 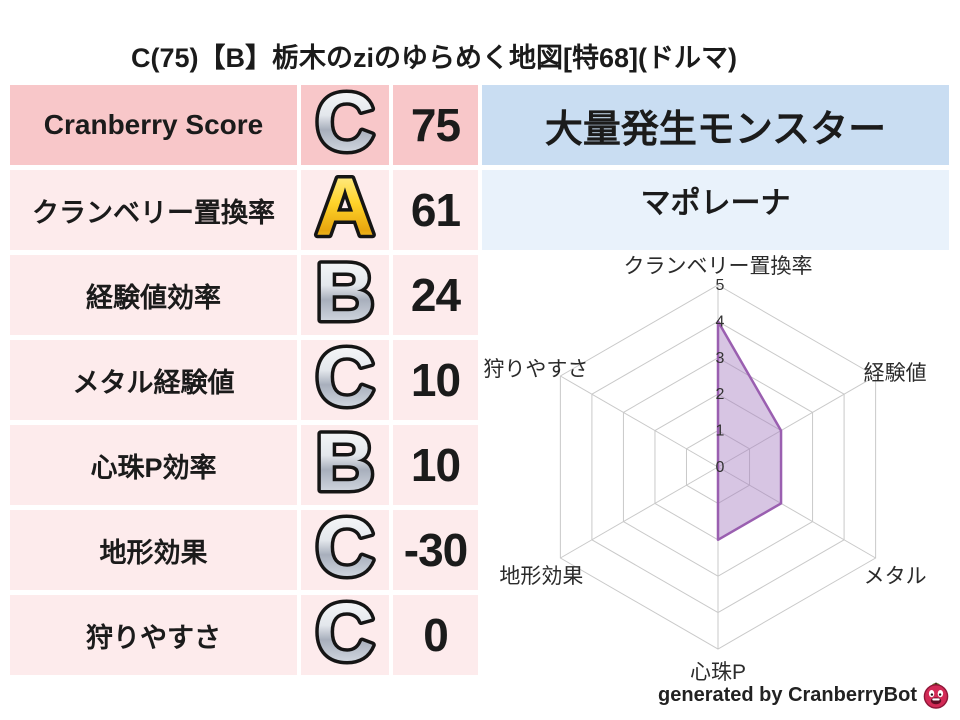 What do you see at coordinates (936, 695) in the screenshot?
I see `cranberry-mascot-icon` at bounding box center [936, 695].